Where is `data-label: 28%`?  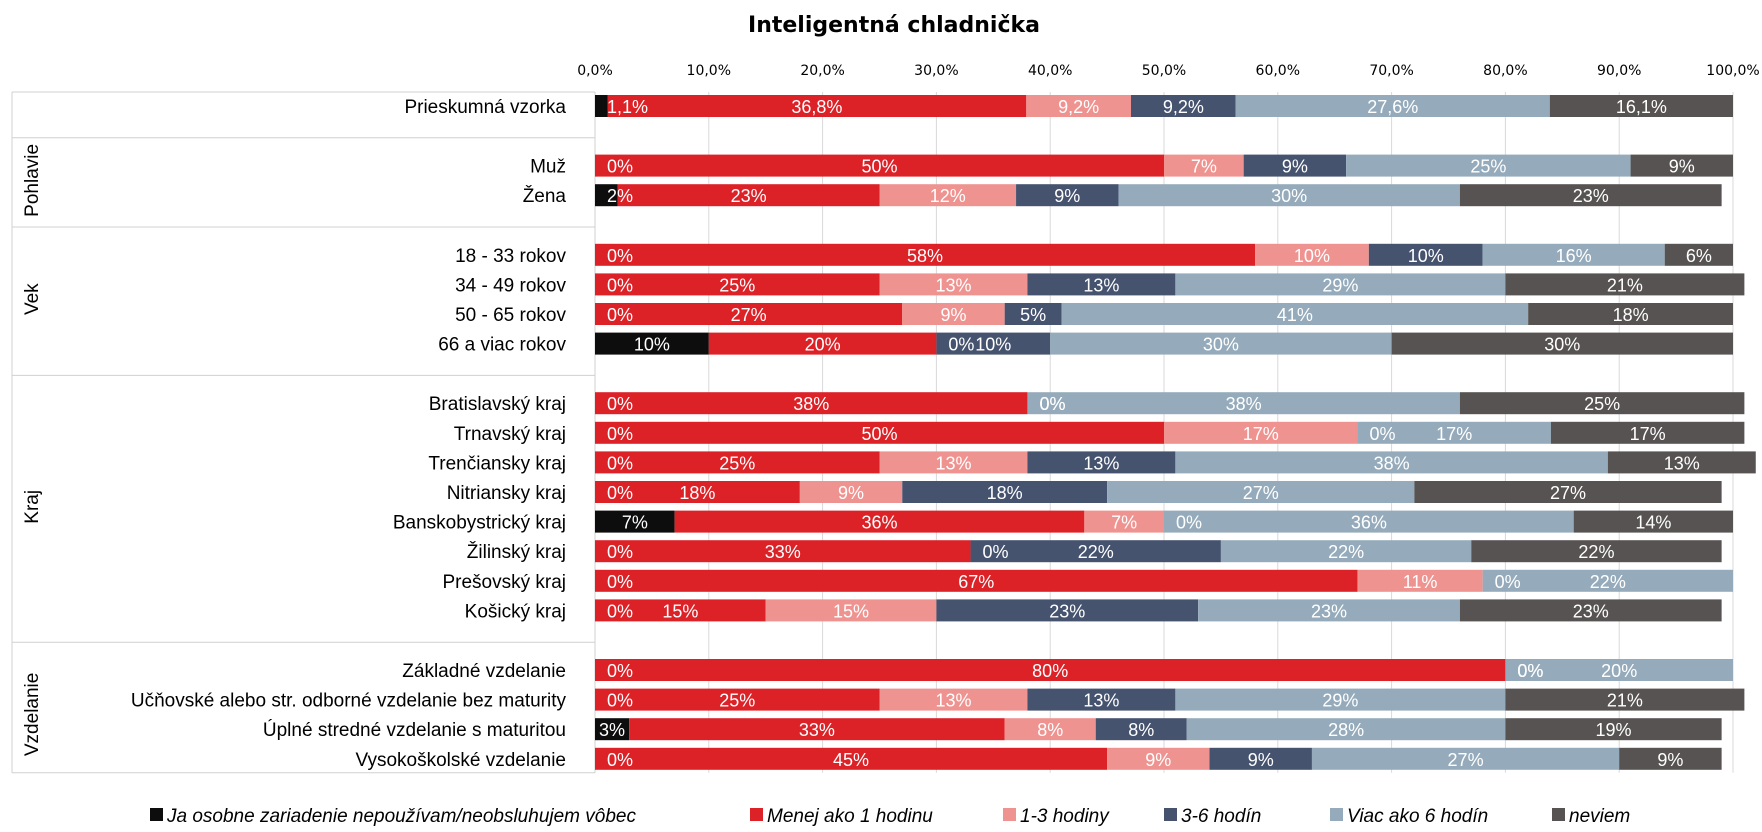 data-label: 28% is located at coordinates (1346, 730).